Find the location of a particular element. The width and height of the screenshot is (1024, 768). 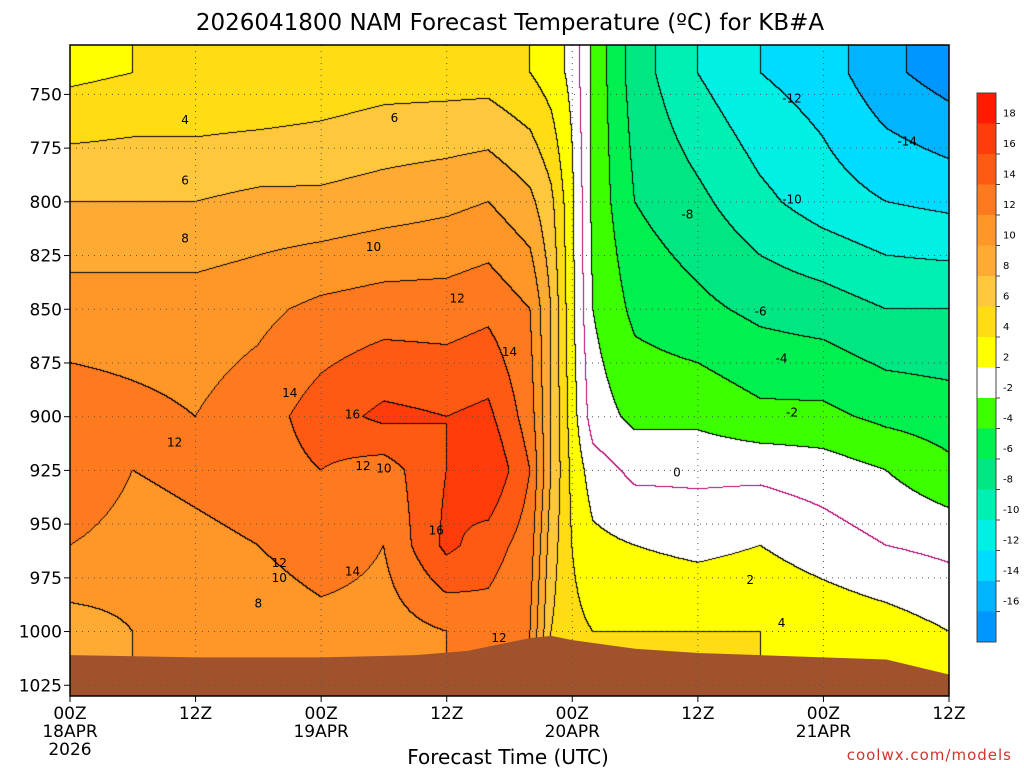

y-tick-label: 800 is located at coordinates (46, 203).